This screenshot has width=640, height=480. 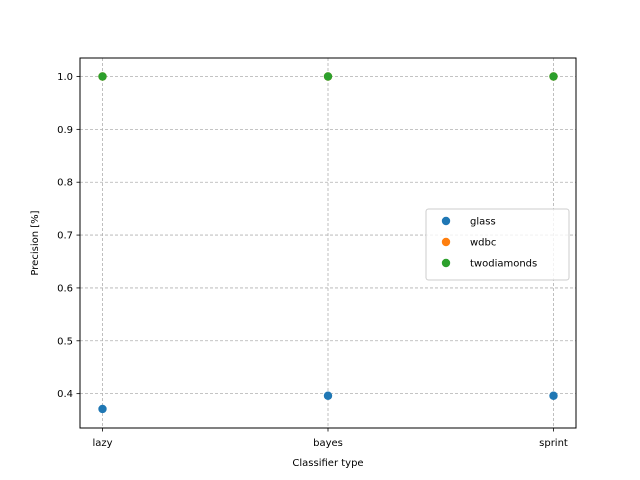 What do you see at coordinates (102, 443) in the screenshot?
I see `x-tick-label: lazy` at bounding box center [102, 443].